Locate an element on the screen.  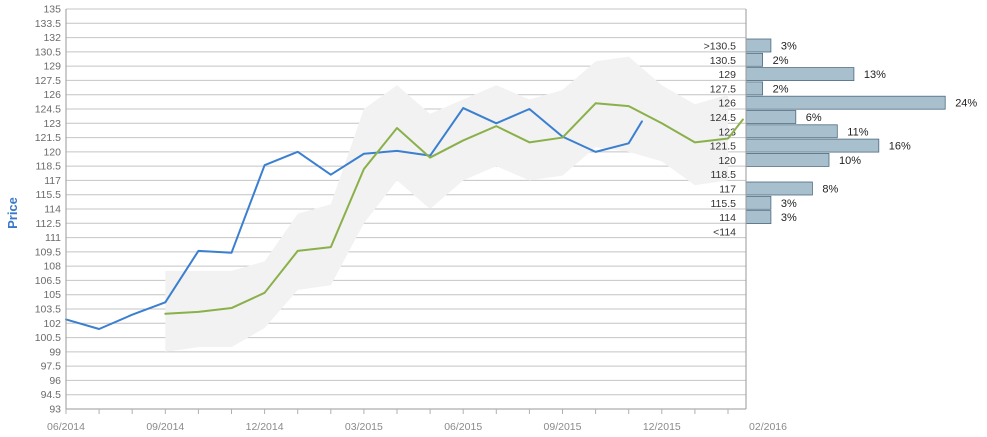
histogram-percent-label: 6% is located at coordinates (814, 118).